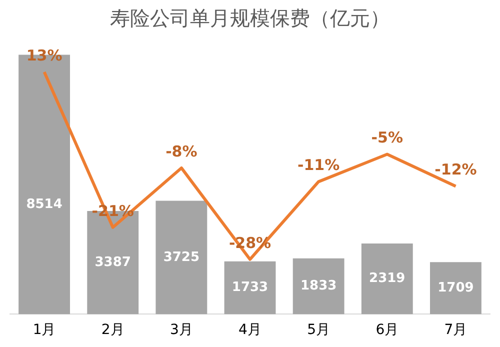 The height and width of the screenshot is (347, 500). Describe the element at coordinates (182, 151) in the screenshot. I see `data-label: -8%` at that location.